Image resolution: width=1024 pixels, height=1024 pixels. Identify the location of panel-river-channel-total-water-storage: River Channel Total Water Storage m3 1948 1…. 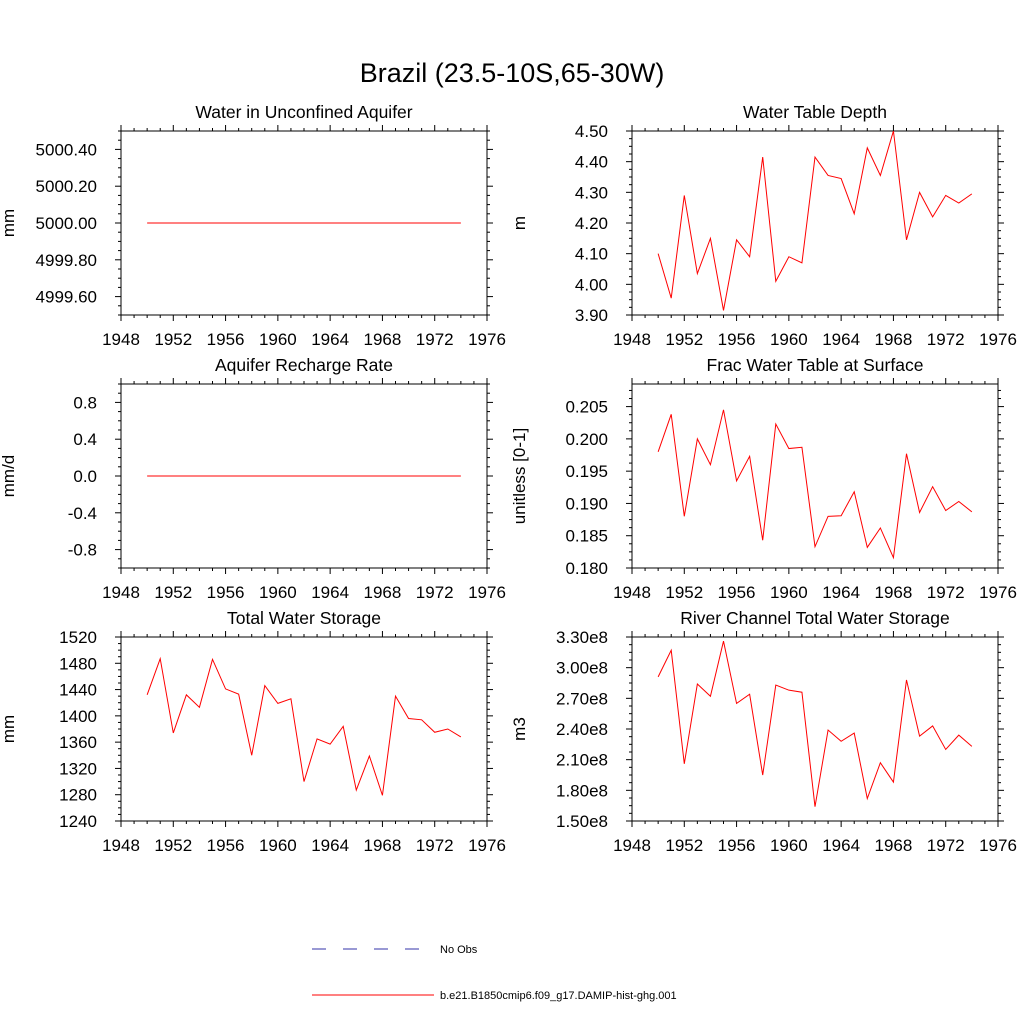
(763, 731).